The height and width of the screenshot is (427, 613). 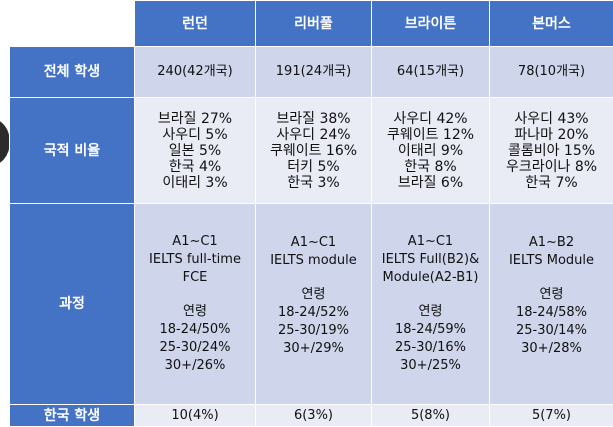 I want to click on nationality-entry: 사우디 42%, so click(x=430, y=119).